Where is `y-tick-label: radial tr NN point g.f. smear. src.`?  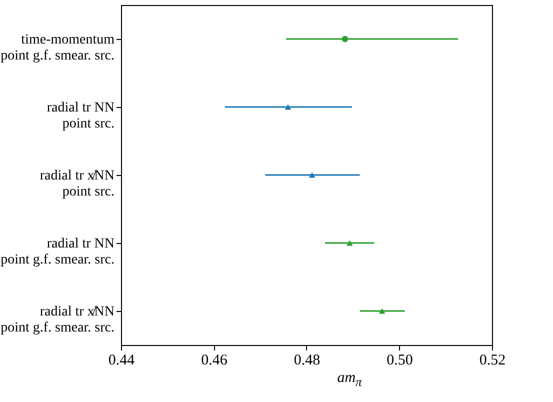 y-tick-label: radial tr NN point g.f. smear. src. is located at coordinates (57, 252).